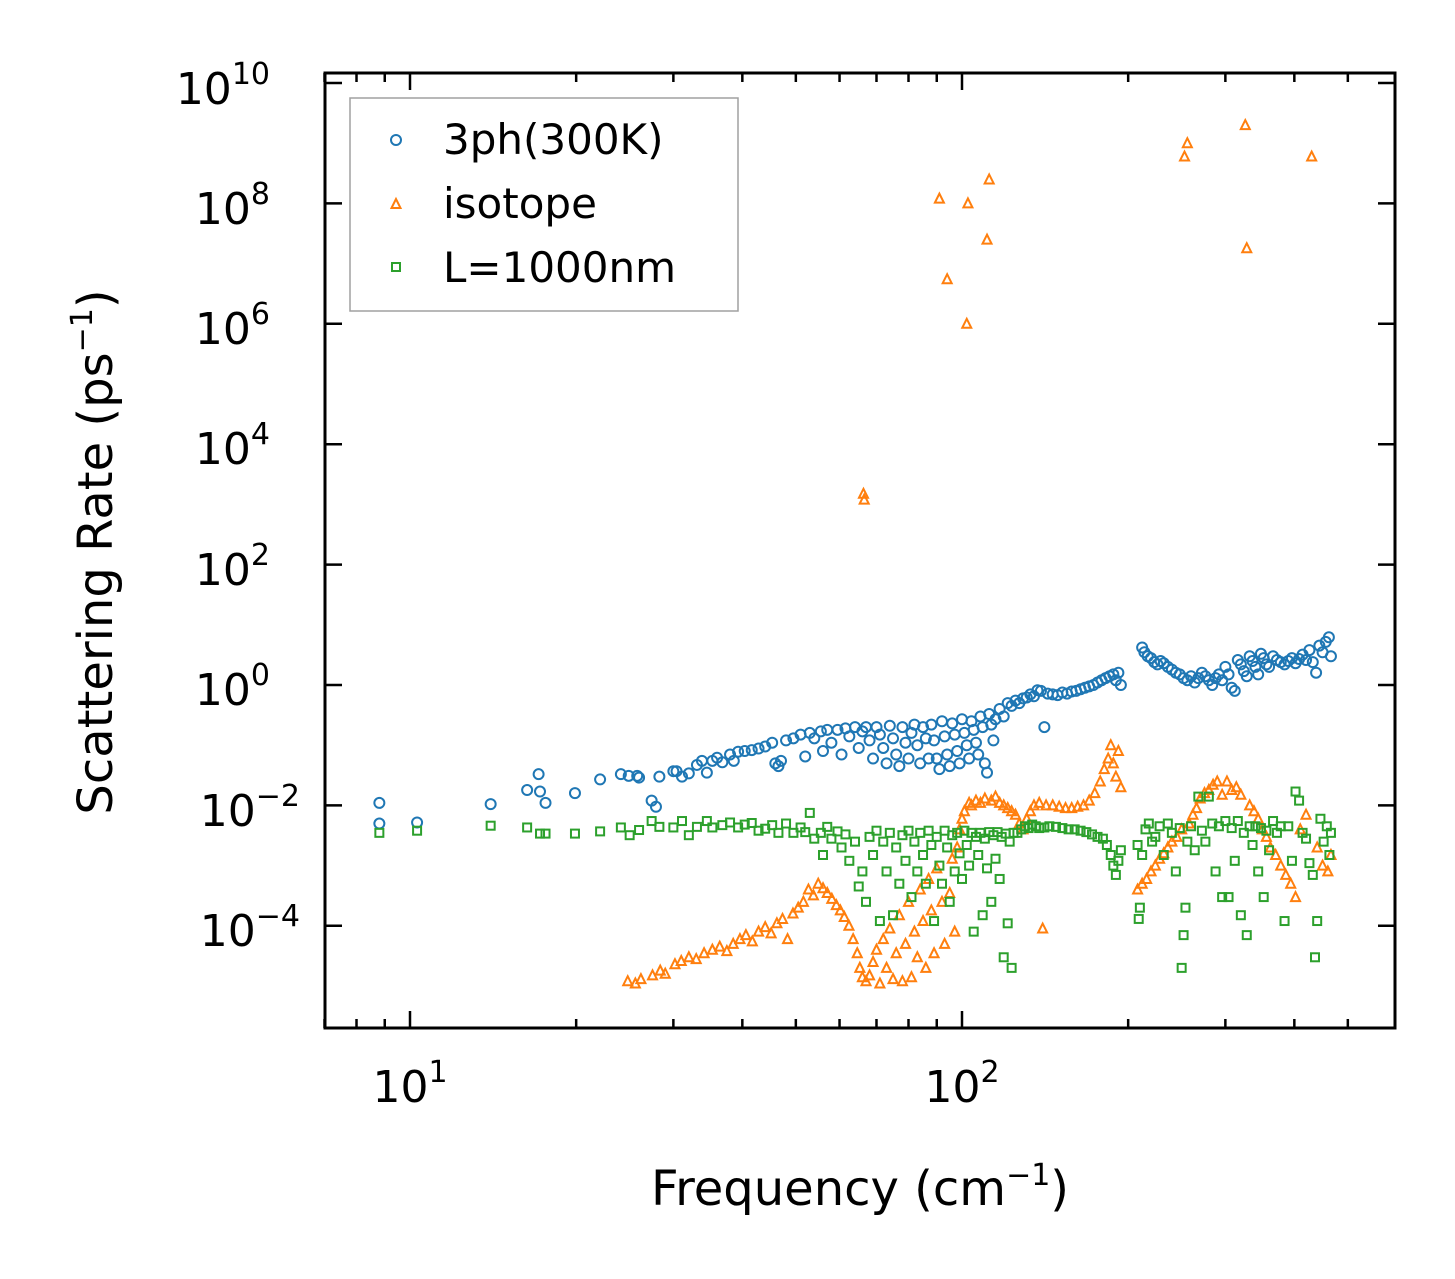 This screenshot has height=1279, width=1455. Describe the element at coordinates (232, 206) in the screenshot. I see `y-tick-label-1e8: 108` at that location.